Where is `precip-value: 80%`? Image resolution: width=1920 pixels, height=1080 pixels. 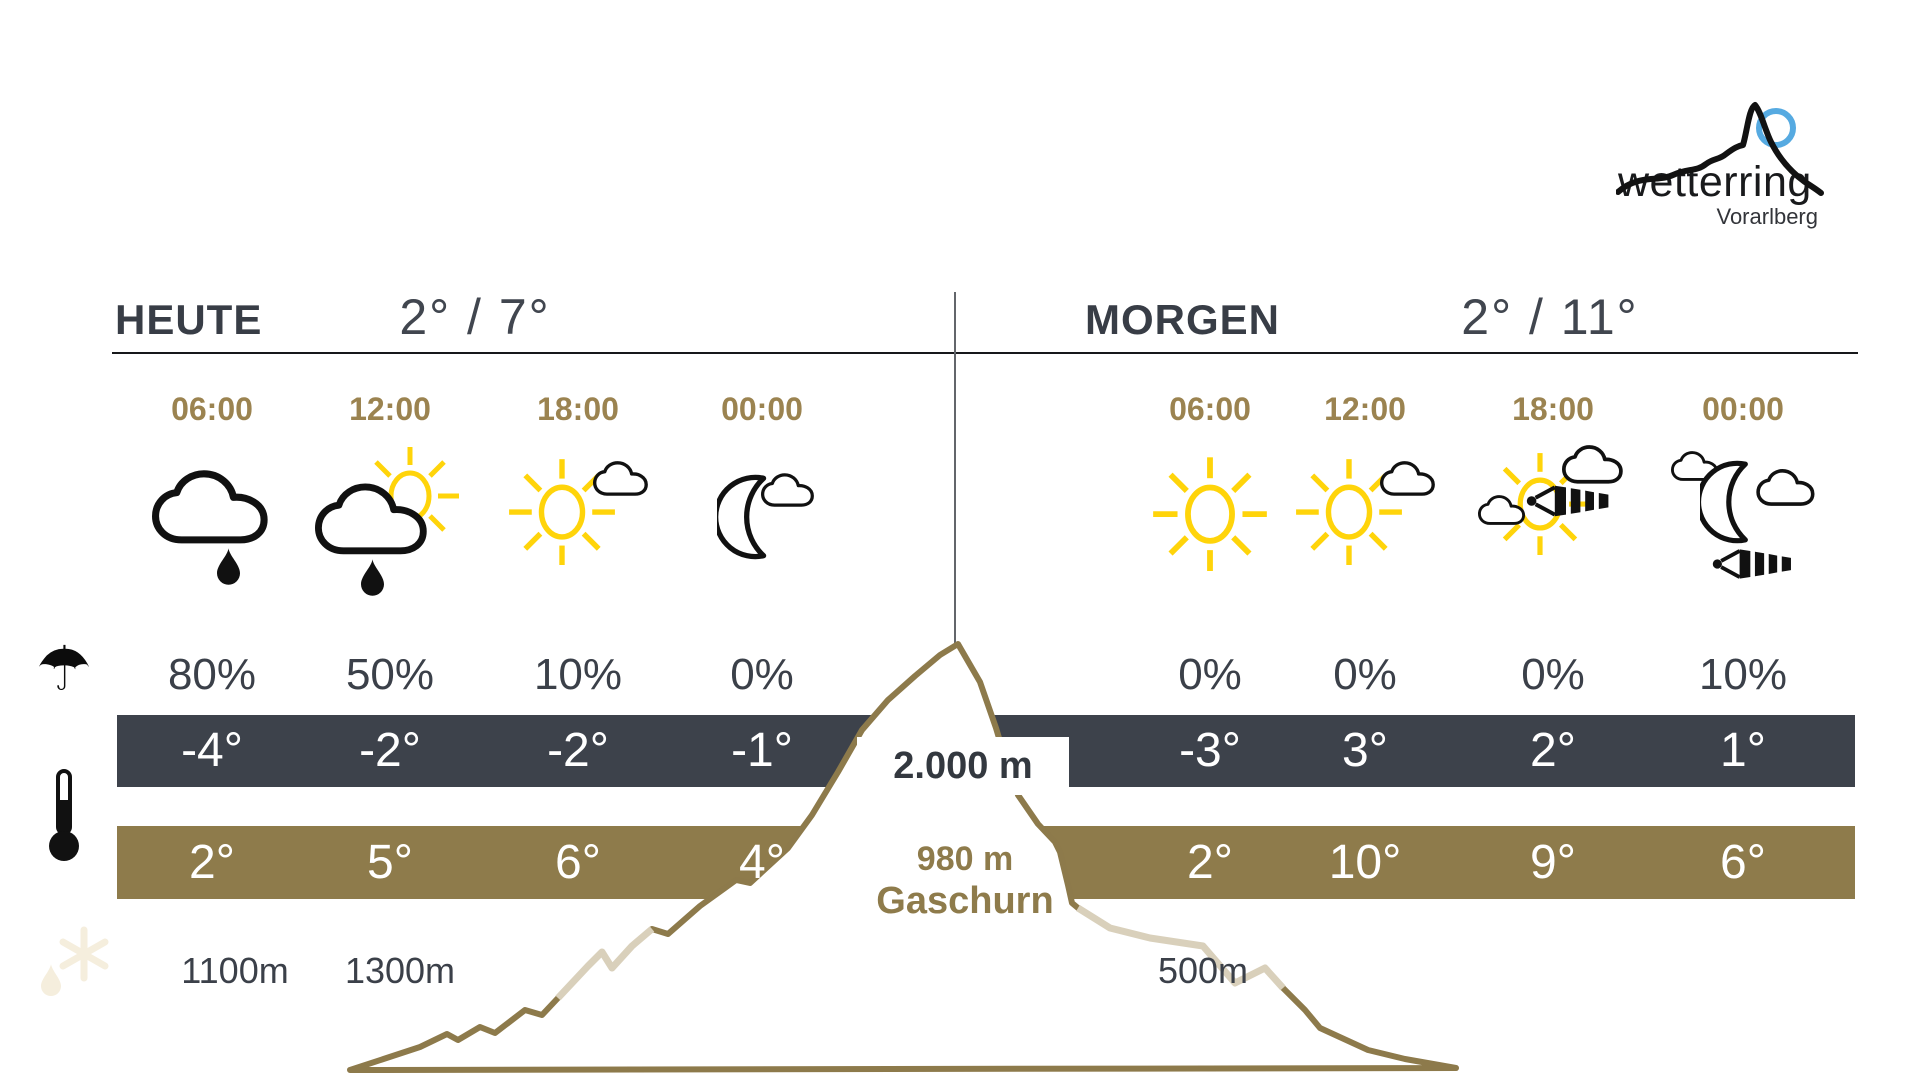 precip-value: 80% is located at coordinates (212, 674).